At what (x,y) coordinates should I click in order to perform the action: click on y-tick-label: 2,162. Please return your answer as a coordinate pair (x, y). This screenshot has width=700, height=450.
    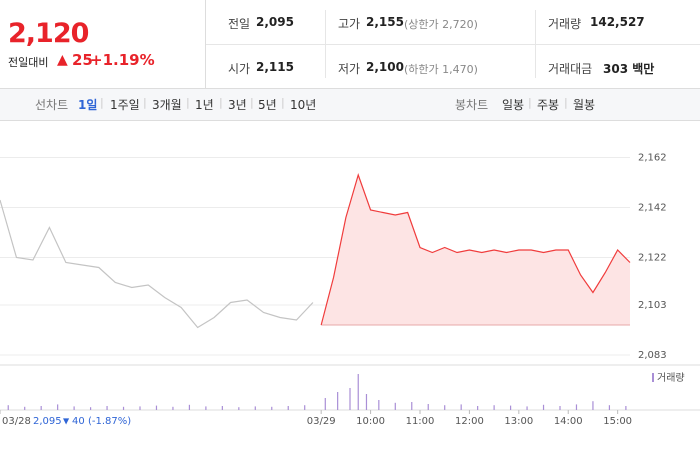
    Looking at the image, I should click on (652, 158).